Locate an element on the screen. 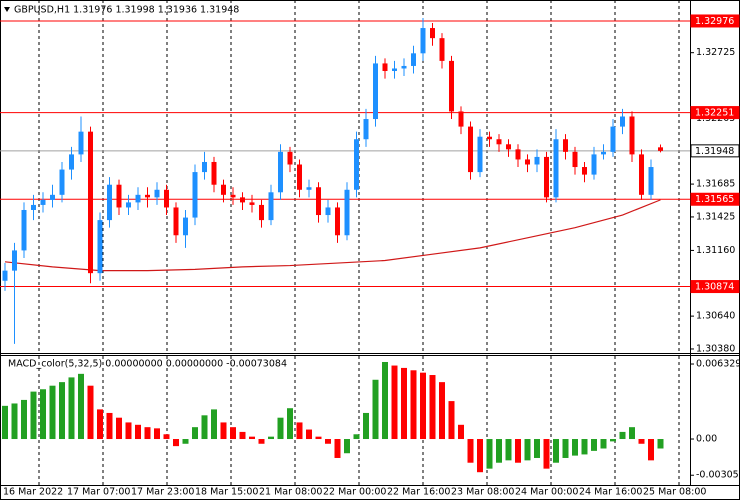 This screenshot has width=740, height=500. menu-icon is located at coordinates (7, 9).